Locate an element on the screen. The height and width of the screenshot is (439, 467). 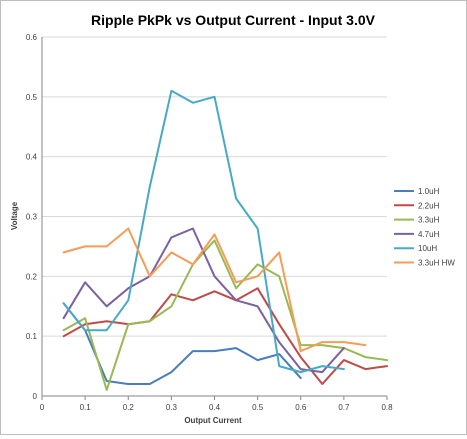
legend-label: 4.7uH is located at coordinates (429, 234).